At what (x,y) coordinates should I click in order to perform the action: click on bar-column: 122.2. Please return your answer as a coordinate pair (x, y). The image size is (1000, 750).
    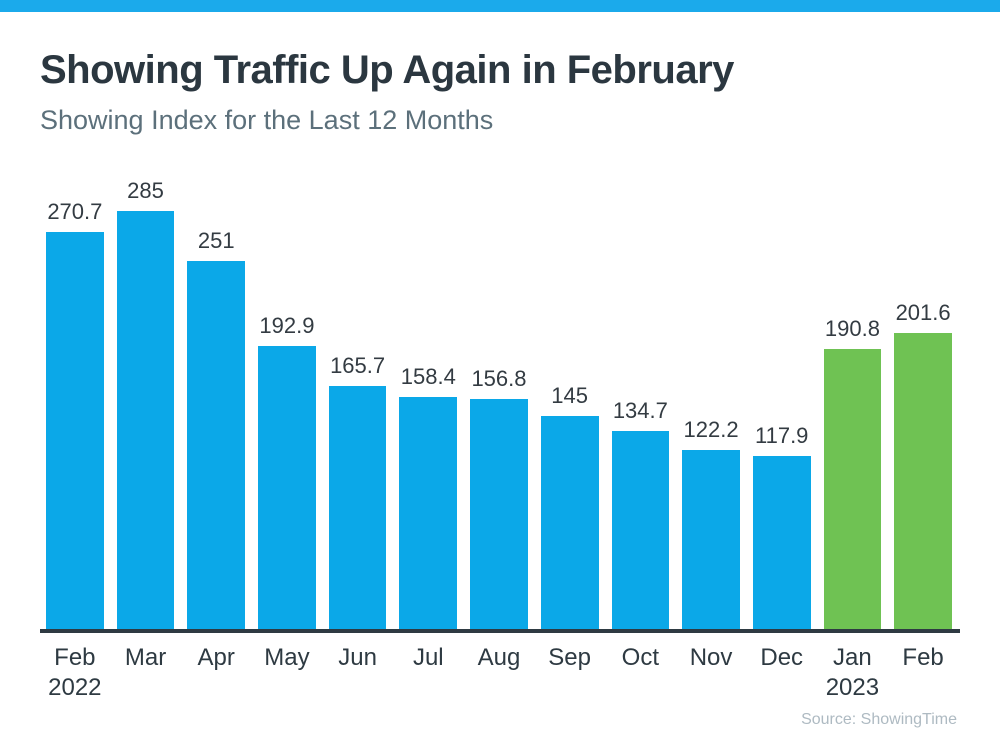
    Looking at the image, I should click on (711, 523).